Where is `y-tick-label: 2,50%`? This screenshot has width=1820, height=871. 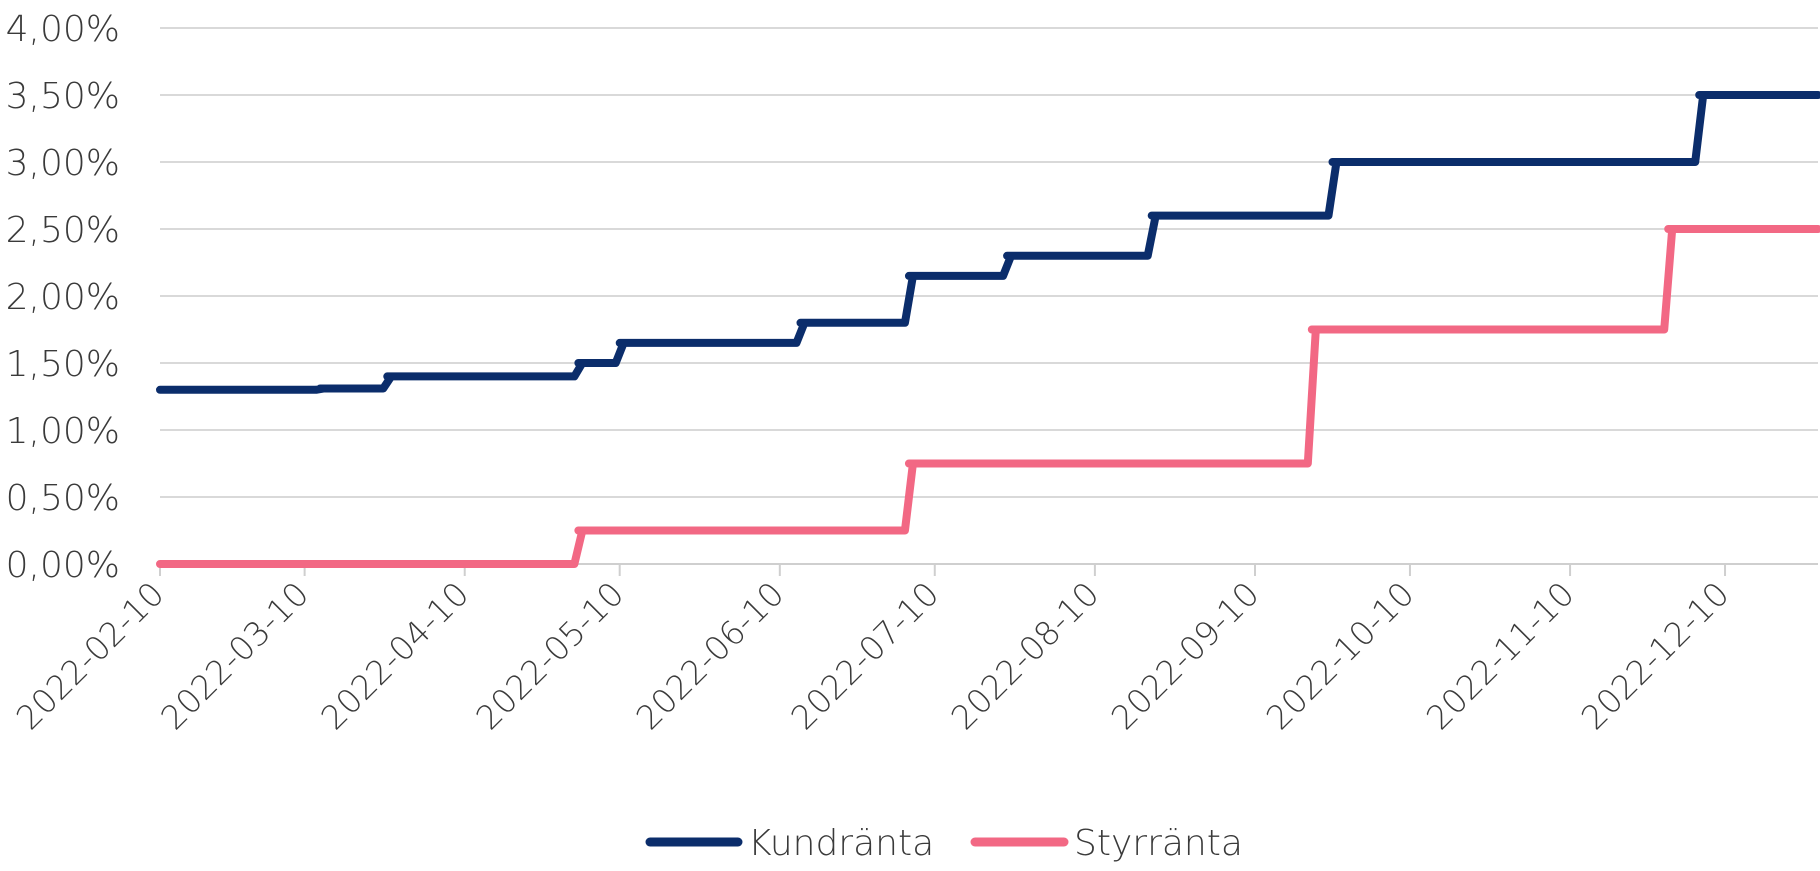
y-tick-label: 2,50% is located at coordinates (63, 230).